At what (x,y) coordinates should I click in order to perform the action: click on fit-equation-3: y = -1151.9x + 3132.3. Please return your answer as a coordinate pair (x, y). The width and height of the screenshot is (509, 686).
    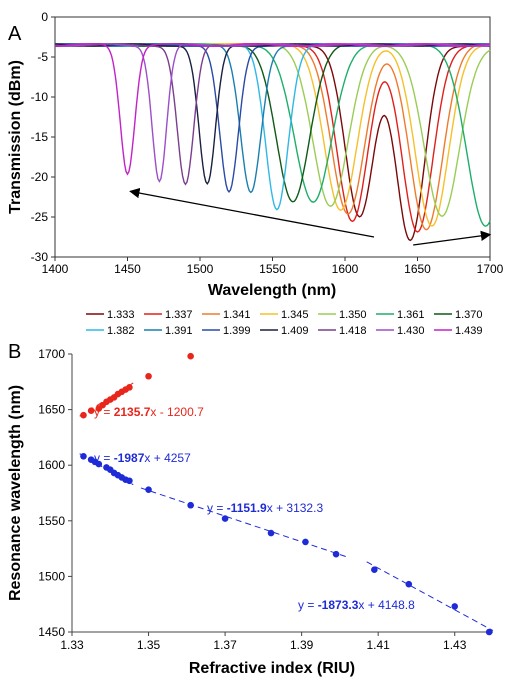
    Looking at the image, I should click on (265, 508).